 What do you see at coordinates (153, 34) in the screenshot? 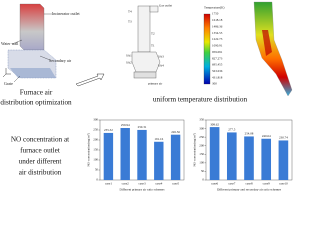
I see `schematic-label: T2` at bounding box center [153, 34].